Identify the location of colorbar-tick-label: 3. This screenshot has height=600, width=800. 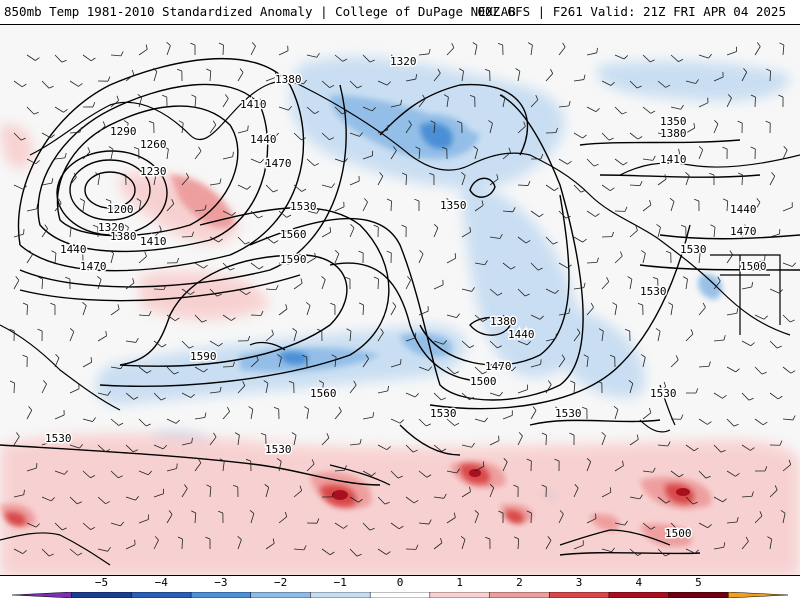
(579, 582).